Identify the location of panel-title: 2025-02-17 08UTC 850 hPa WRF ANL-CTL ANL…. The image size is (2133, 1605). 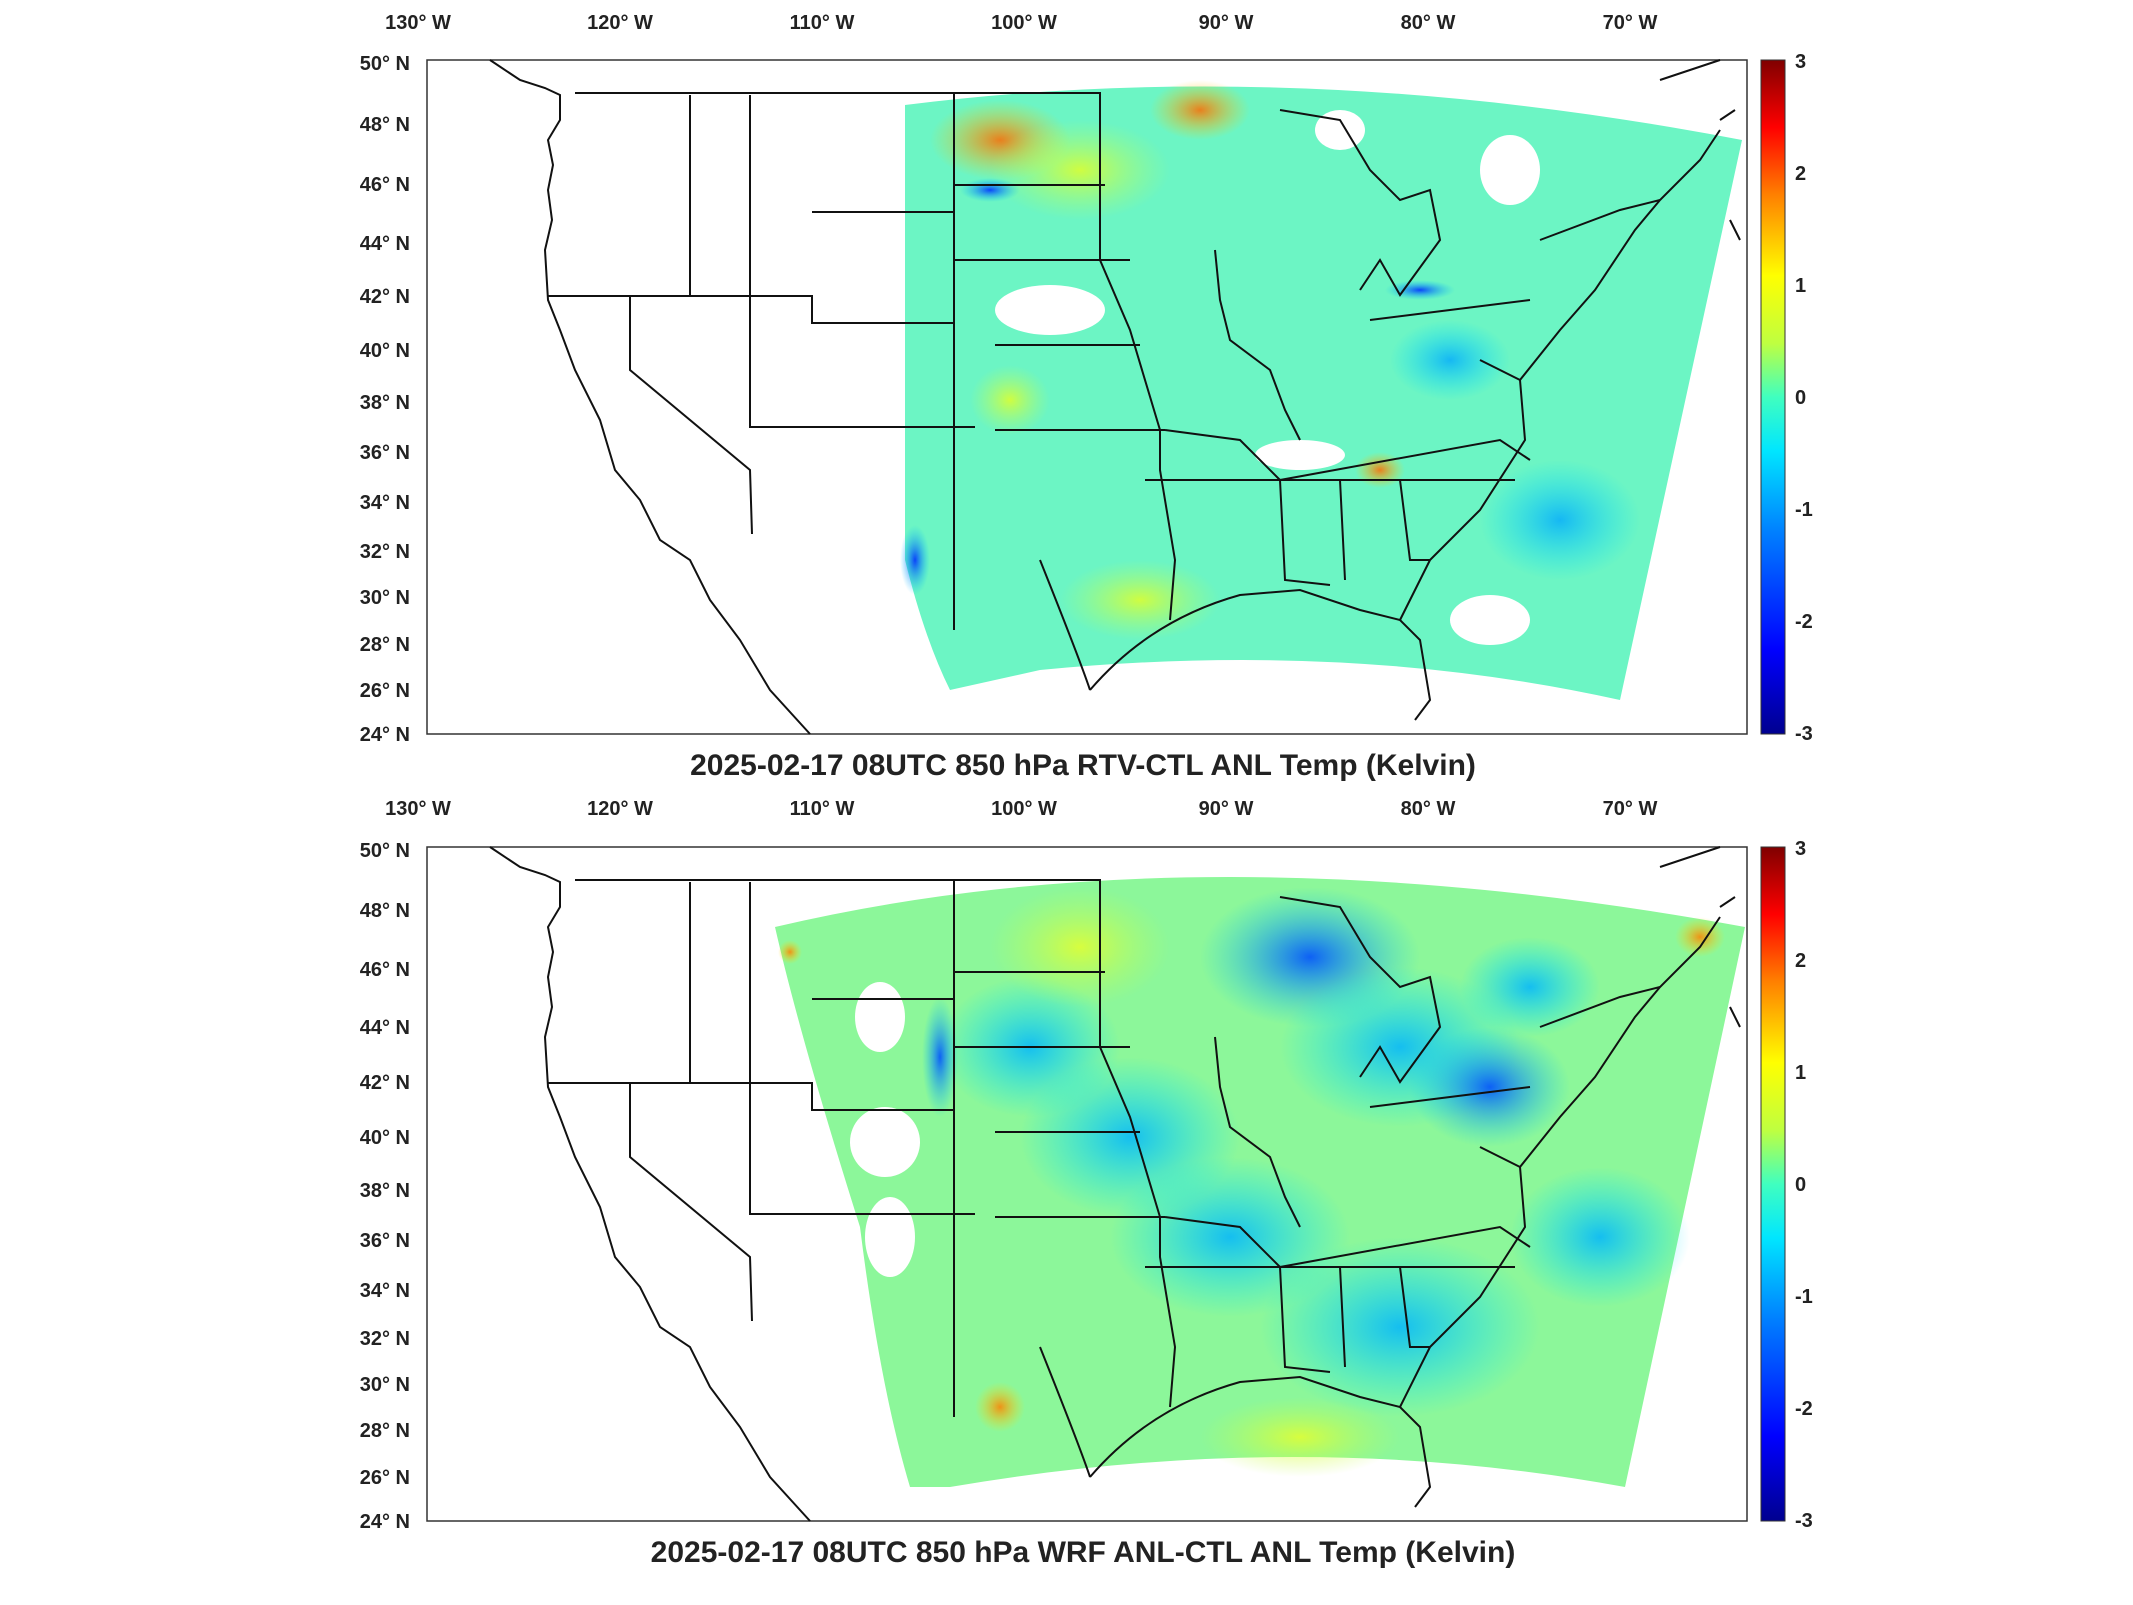
(1083, 1552).